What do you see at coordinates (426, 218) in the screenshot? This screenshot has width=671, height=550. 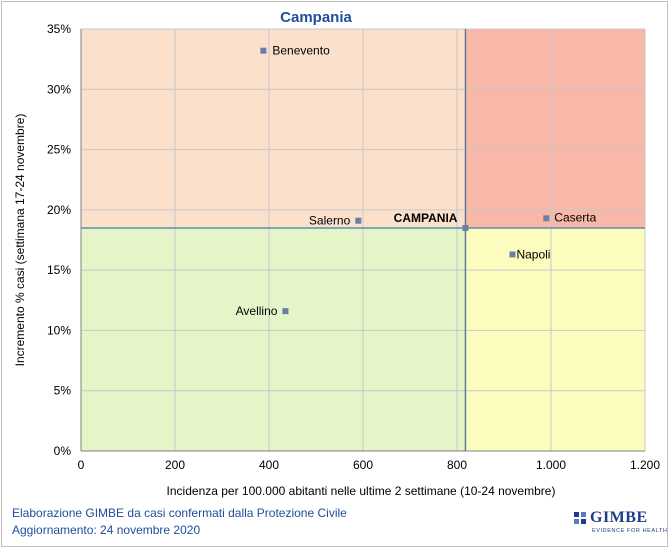 I see `reference-point-label: CAMPANIA` at bounding box center [426, 218].